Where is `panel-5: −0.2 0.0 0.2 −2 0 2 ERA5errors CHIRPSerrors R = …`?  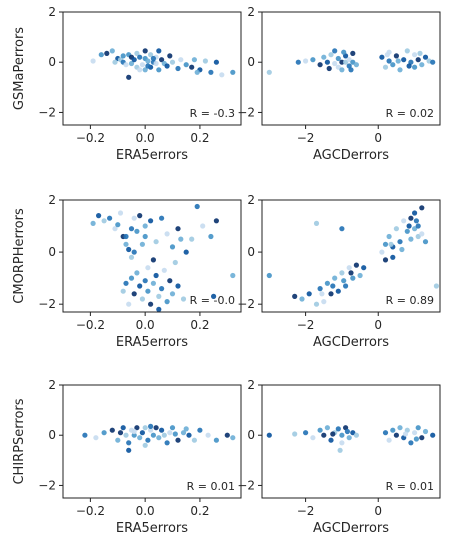 panel-5: −0.2 0.0 0.2 −2 0 2 ERA5errors CHIRPSerrors R = … is located at coordinates (127, 457).